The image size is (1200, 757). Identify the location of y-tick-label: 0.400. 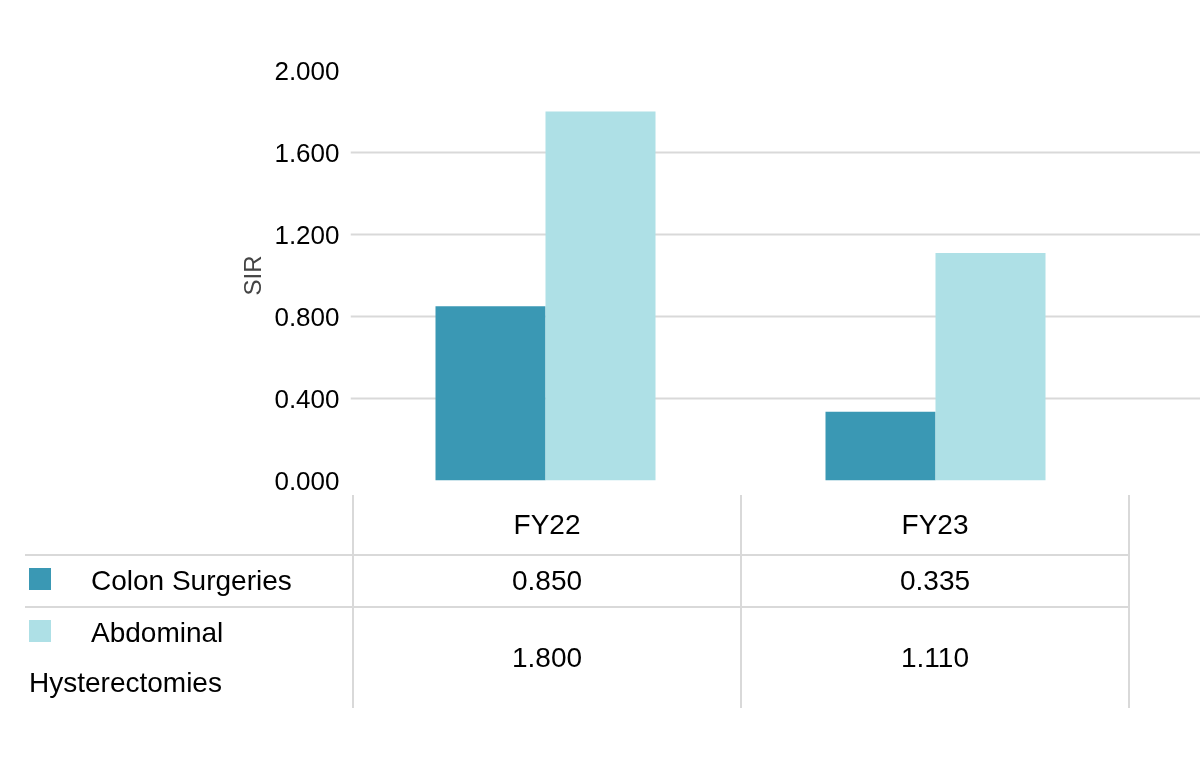
(307, 398).